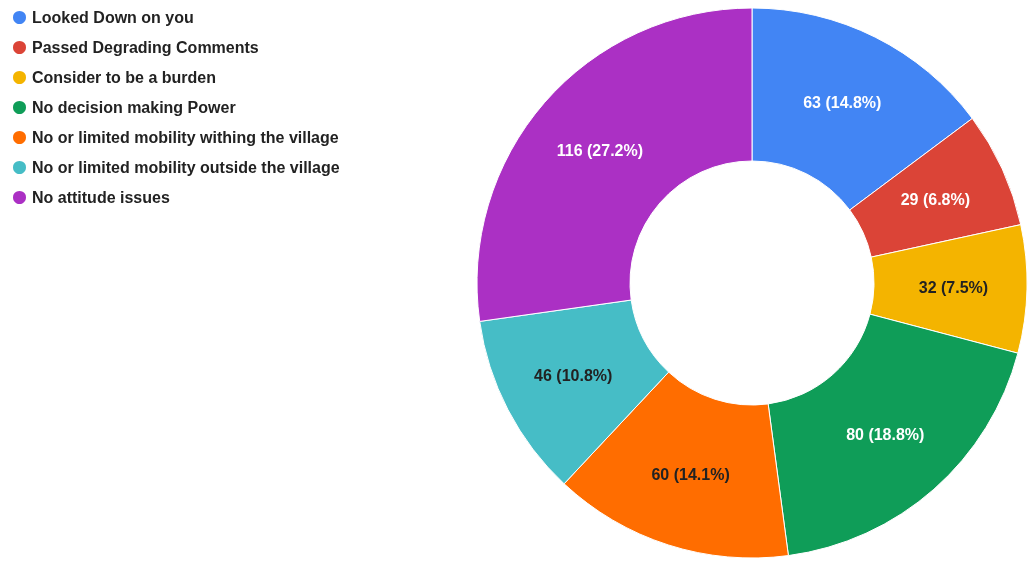 The height and width of the screenshot is (568, 1031). What do you see at coordinates (113, 17) in the screenshot?
I see `legend-label: Looked Down on you` at bounding box center [113, 17].